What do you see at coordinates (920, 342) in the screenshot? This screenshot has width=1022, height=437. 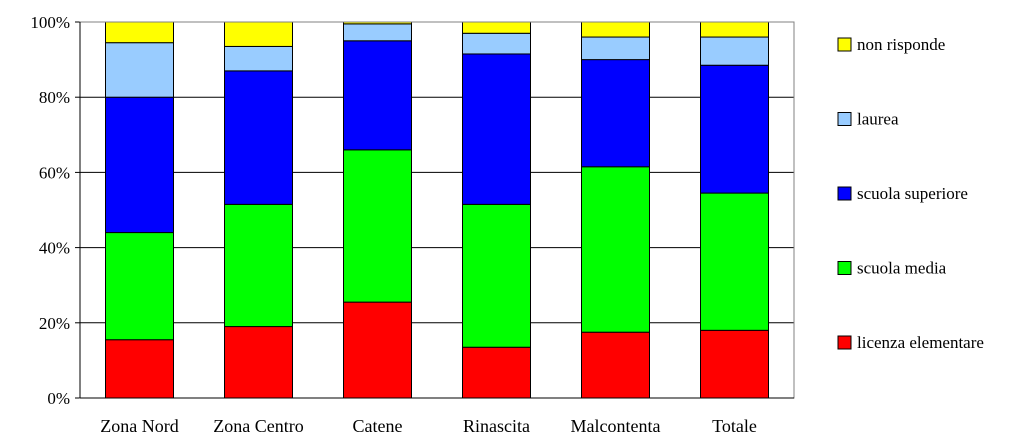 I see `legend-label: licenza elementare` at bounding box center [920, 342].